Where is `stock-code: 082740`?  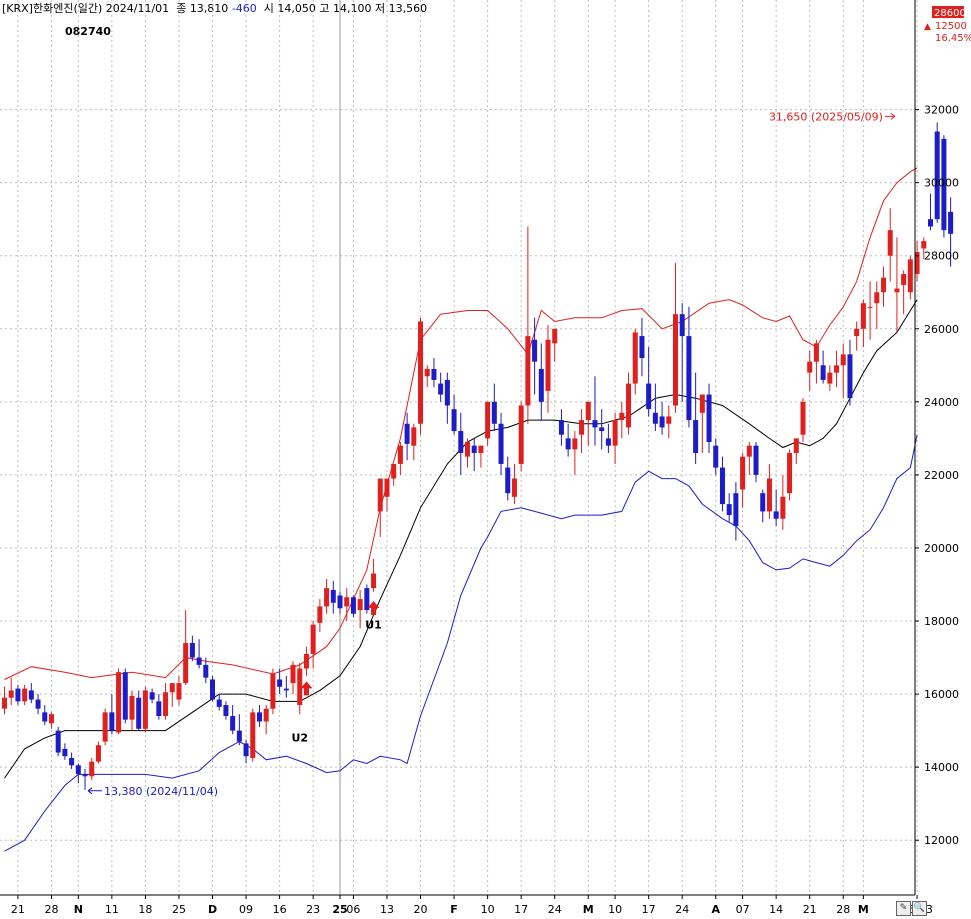 stock-code: 082740 is located at coordinates (88, 31).